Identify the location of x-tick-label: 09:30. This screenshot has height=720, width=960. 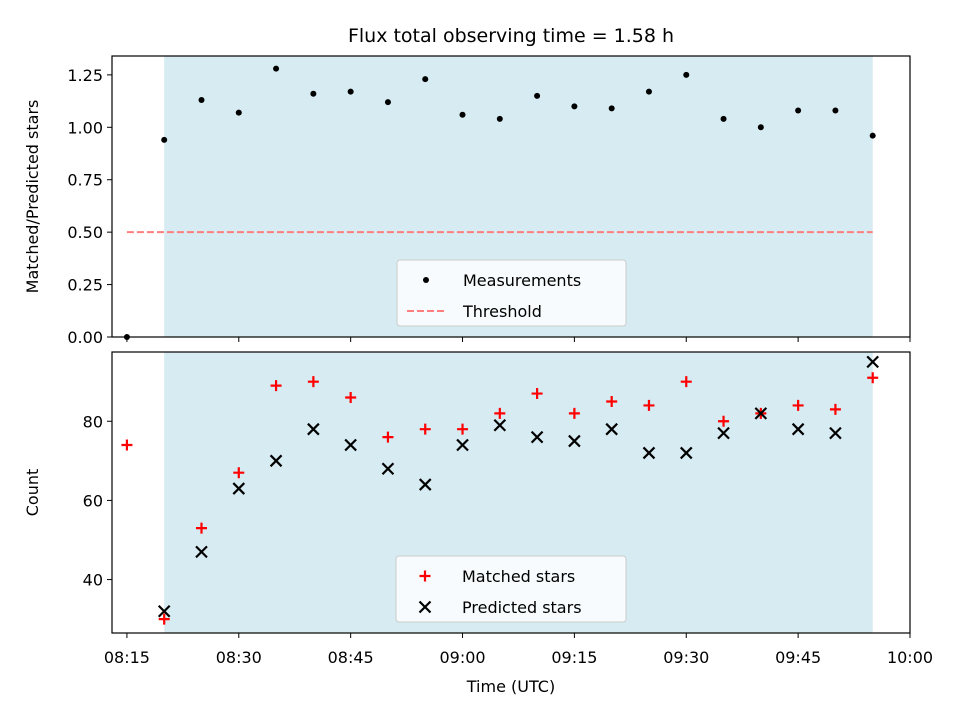
(686, 657).